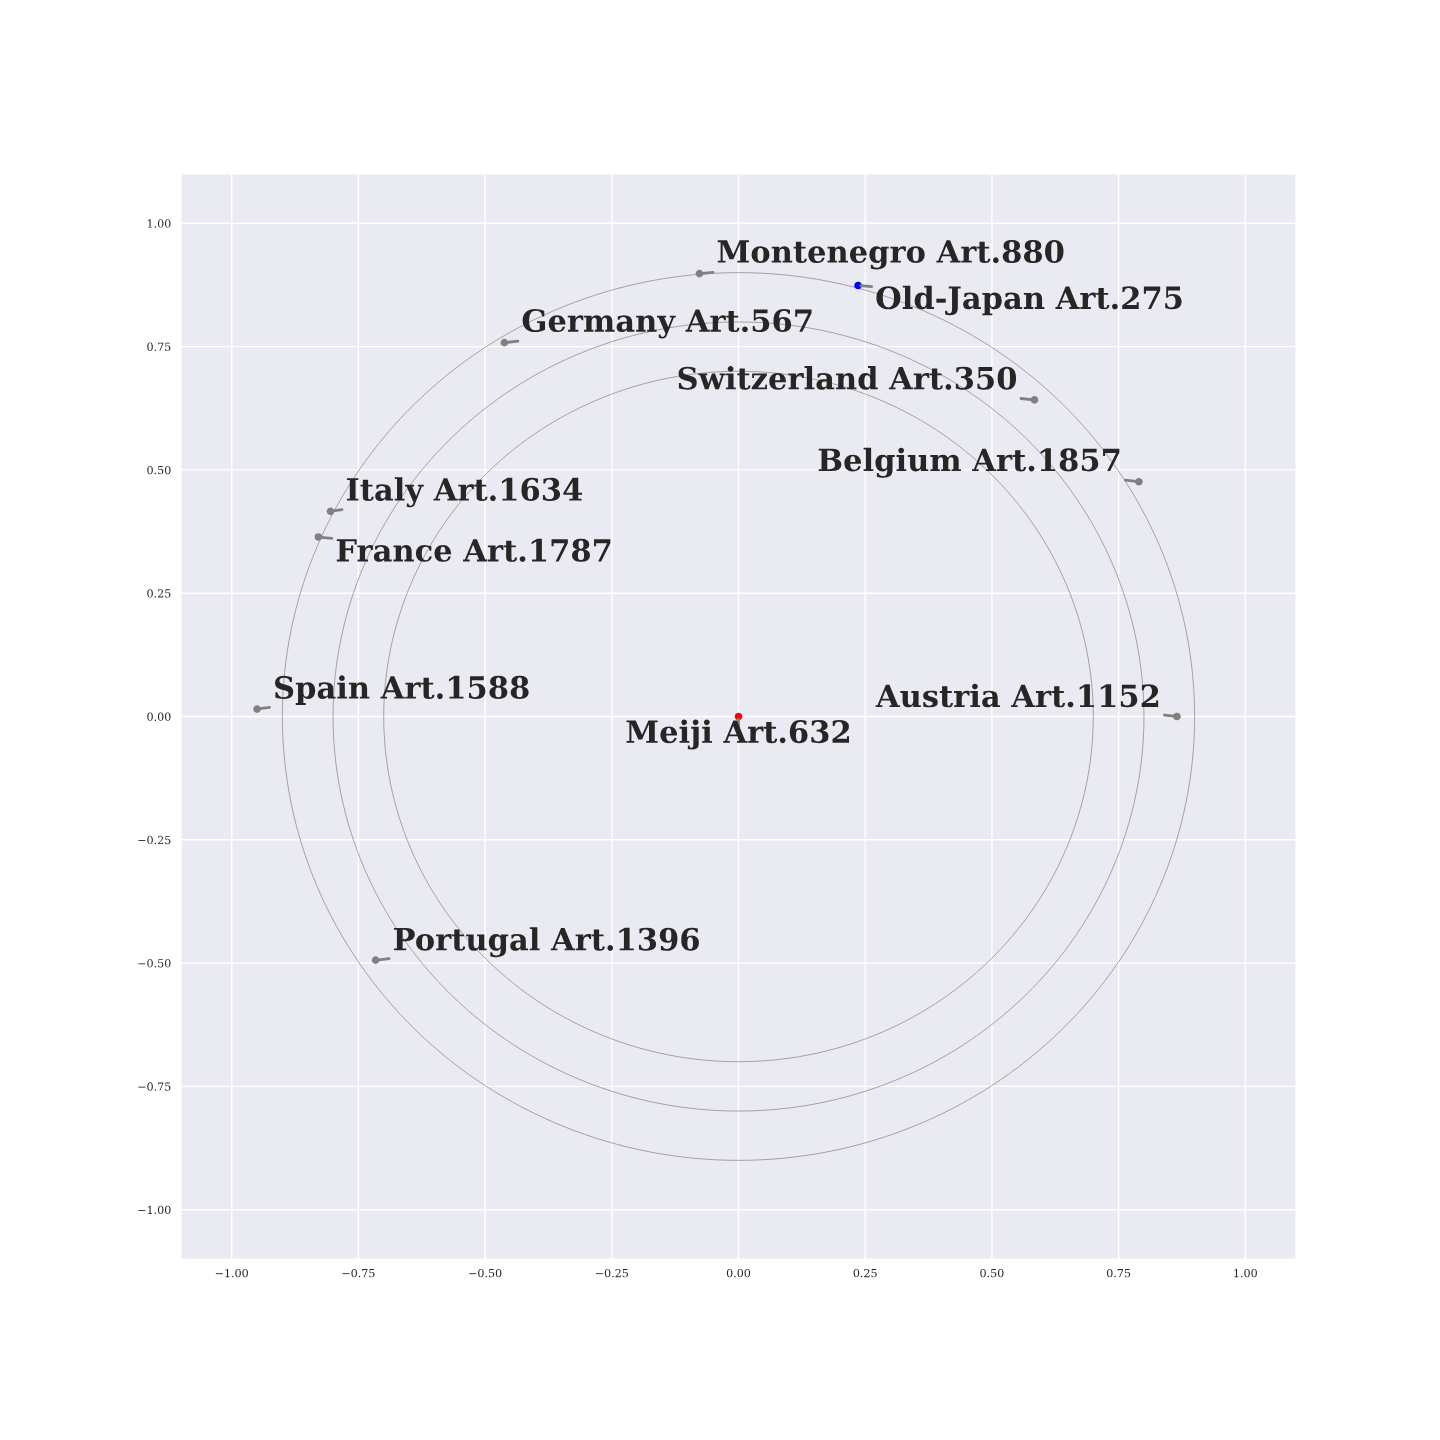 This screenshot has height=1440, width=1440. Describe the element at coordinates (1118, 1273) in the screenshot. I see `x-tick-label: 0.75` at that location.